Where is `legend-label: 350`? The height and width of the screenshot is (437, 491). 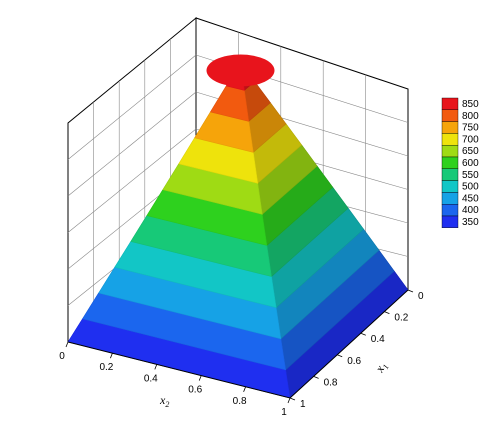 legend-label: 350 is located at coordinates (470, 222).